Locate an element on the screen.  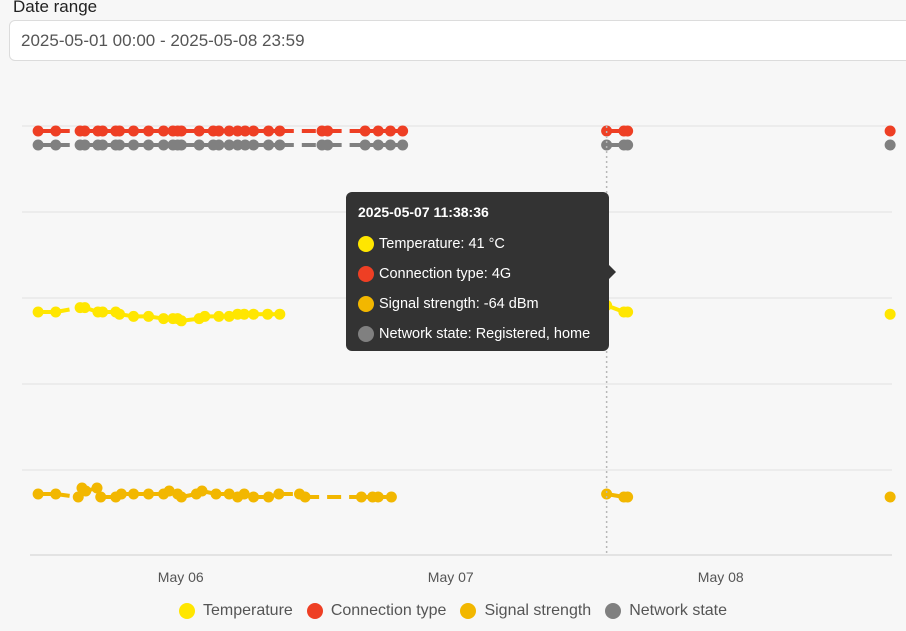
legend-item-signal-strength: Signal strength is located at coordinates (525, 611).